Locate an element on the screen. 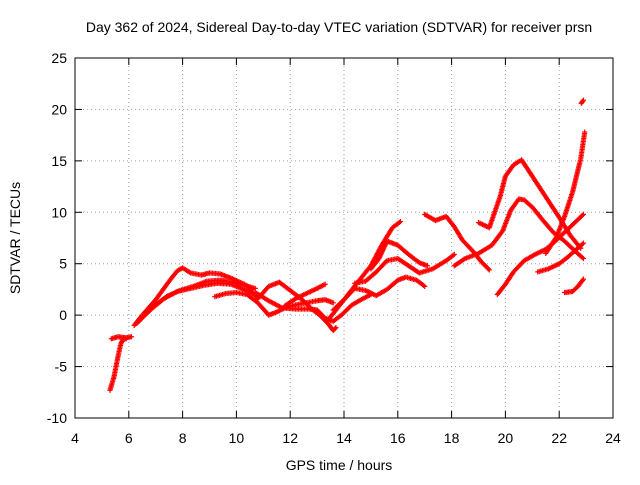 This screenshot has width=640, height=485. x-tick-label: 10 is located at coordinates (237, 438).